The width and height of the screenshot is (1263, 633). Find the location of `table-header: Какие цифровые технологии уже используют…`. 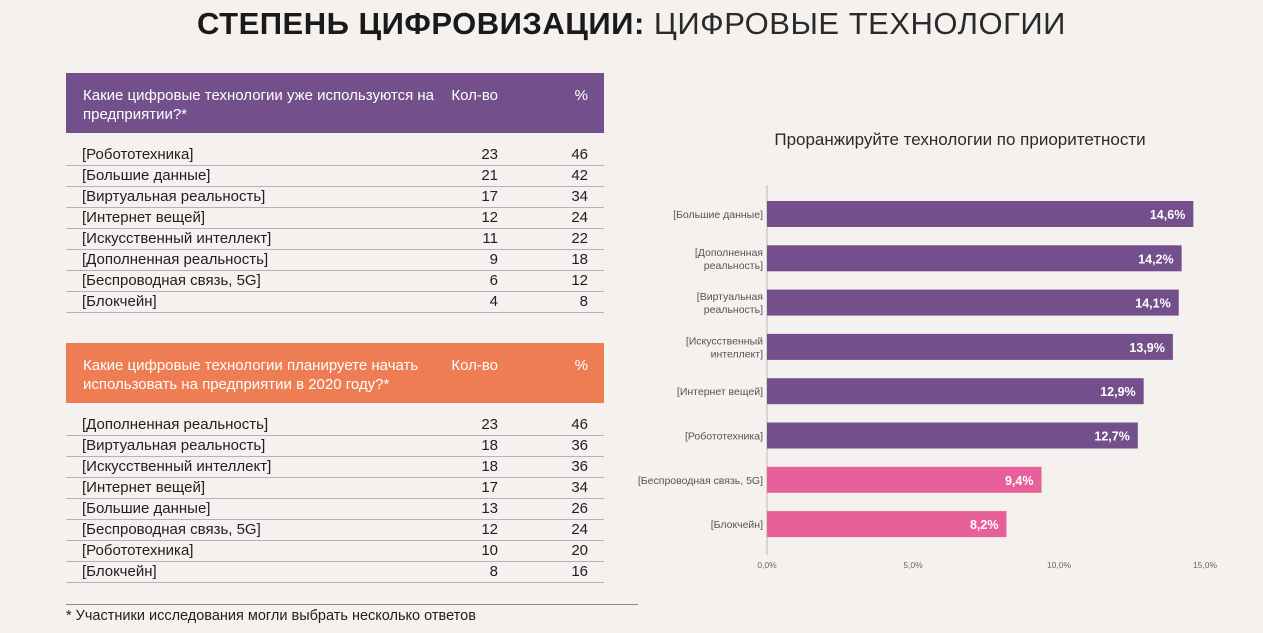

table-header: Какие цифровые технологии уже используют… is located at coordinates (335, 103).